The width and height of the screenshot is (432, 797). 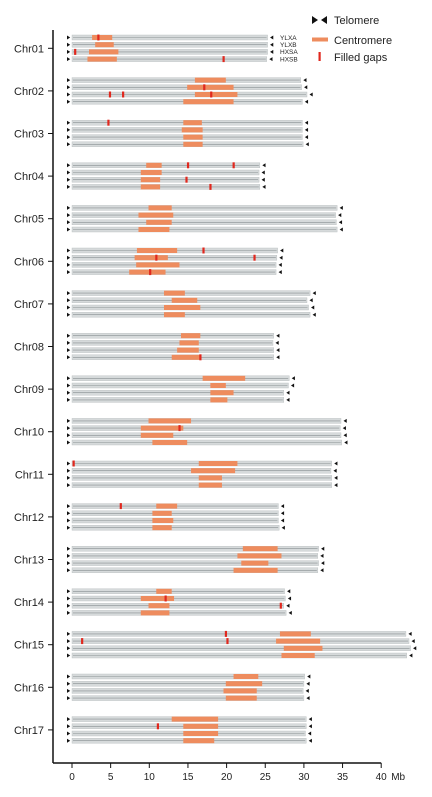 What do you see at coordinates (229, 772) in the screenshot?
I see `x-axis: 0 5 10 15 20 25 30 35 40 Mb` at bounding box center [229, 772].